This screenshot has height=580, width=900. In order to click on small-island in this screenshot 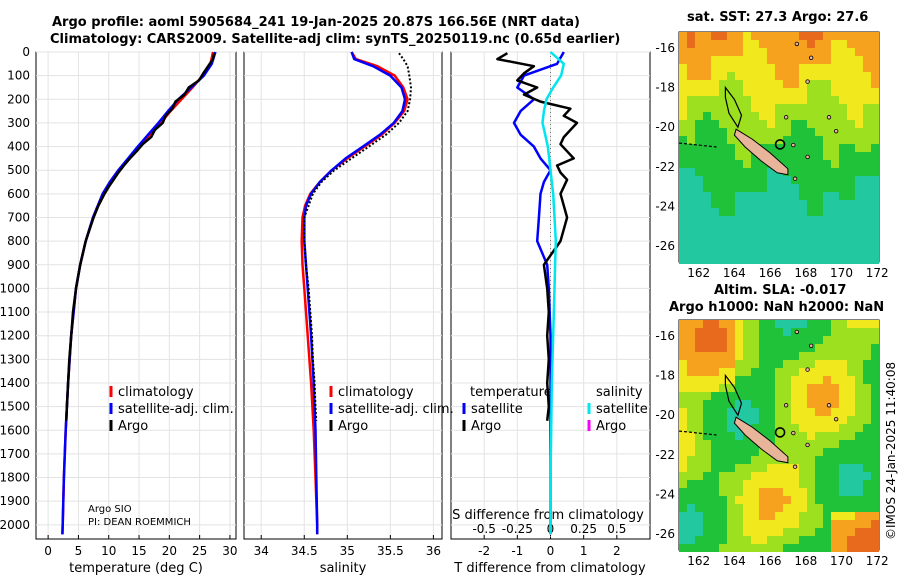, I will do `click(795, 178)`.